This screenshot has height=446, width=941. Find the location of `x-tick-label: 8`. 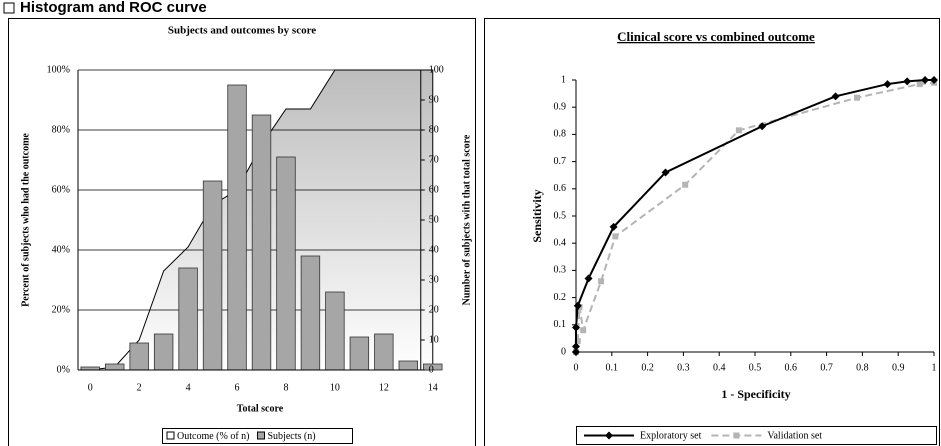

x-tick-label: 8 is located at coordinates (285, 387).